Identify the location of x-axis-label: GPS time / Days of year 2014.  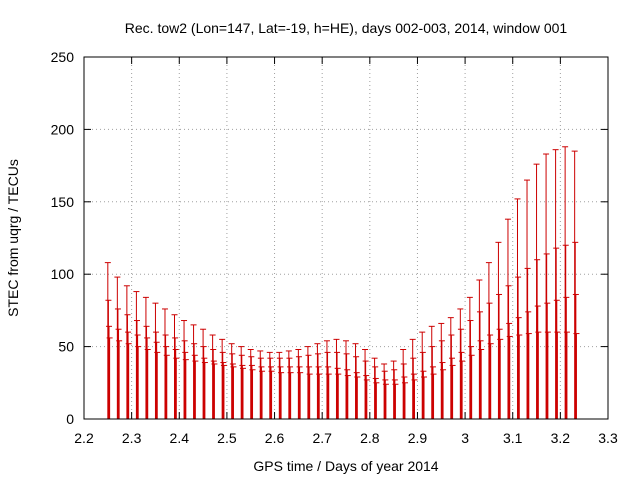
(345, 466).